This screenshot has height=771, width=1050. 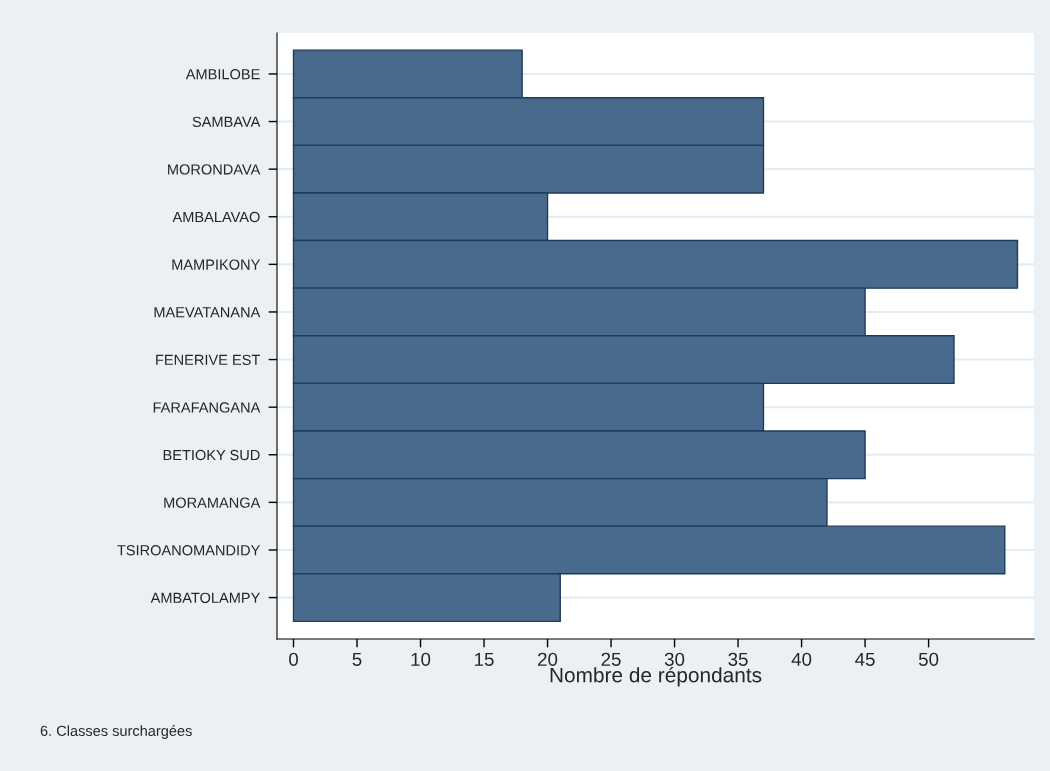 What do you see at coordinates (357, 659) in the screenshot?
I see `x-tick-label: 5` at bounding box center [357, 659].